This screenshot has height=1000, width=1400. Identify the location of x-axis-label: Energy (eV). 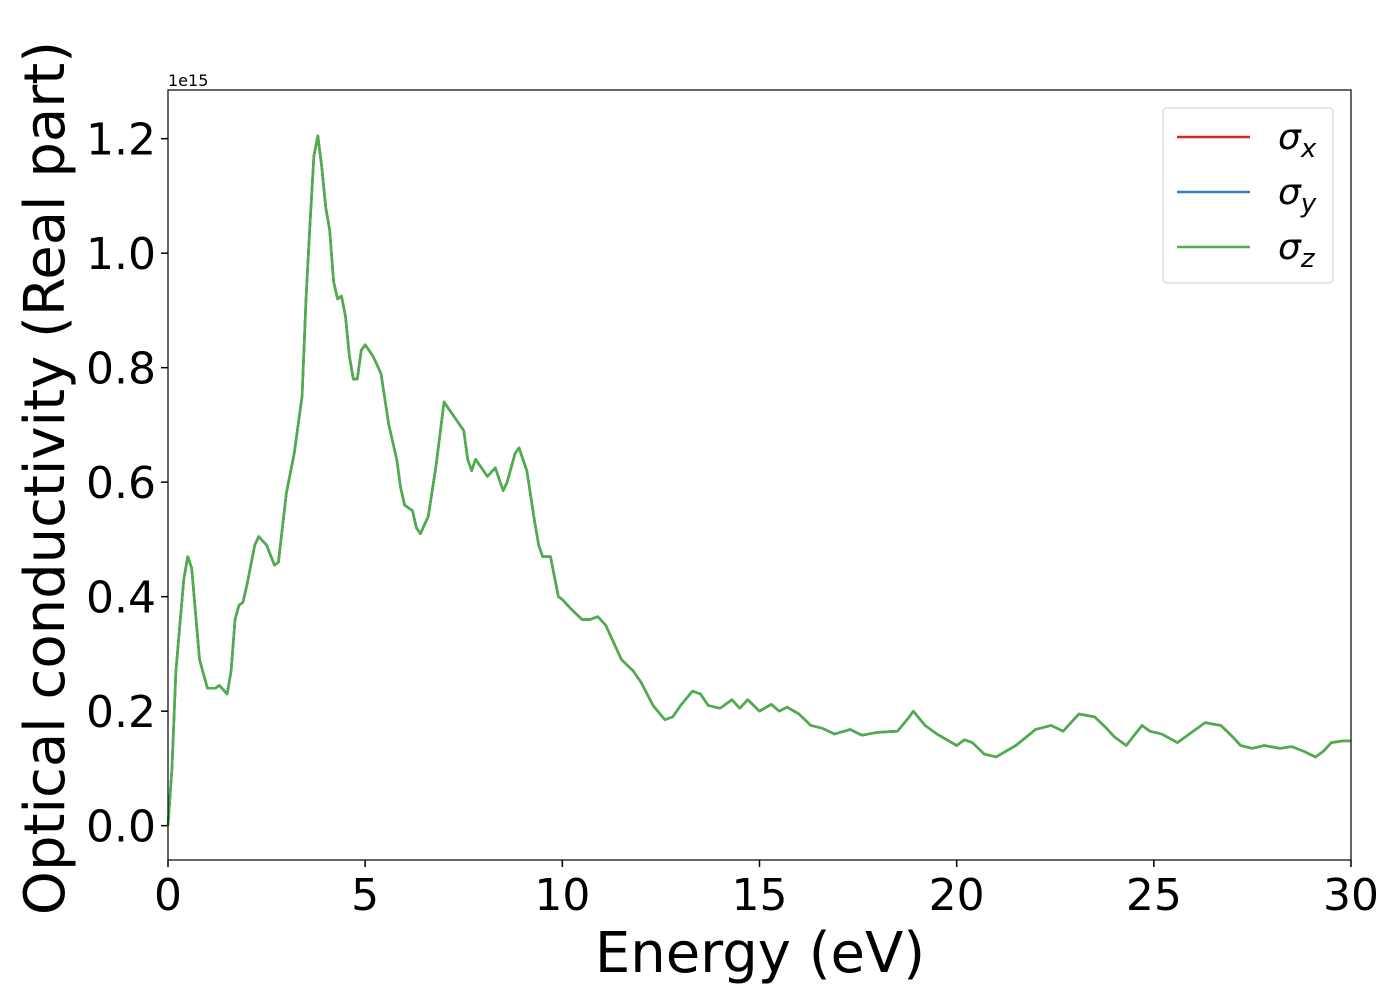
(760, 953).